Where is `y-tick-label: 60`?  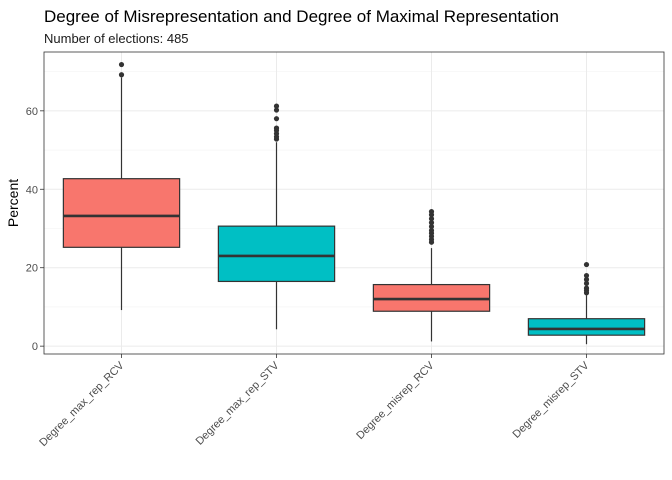
y-tick-label: 60 is located at coordinates (32, 112).